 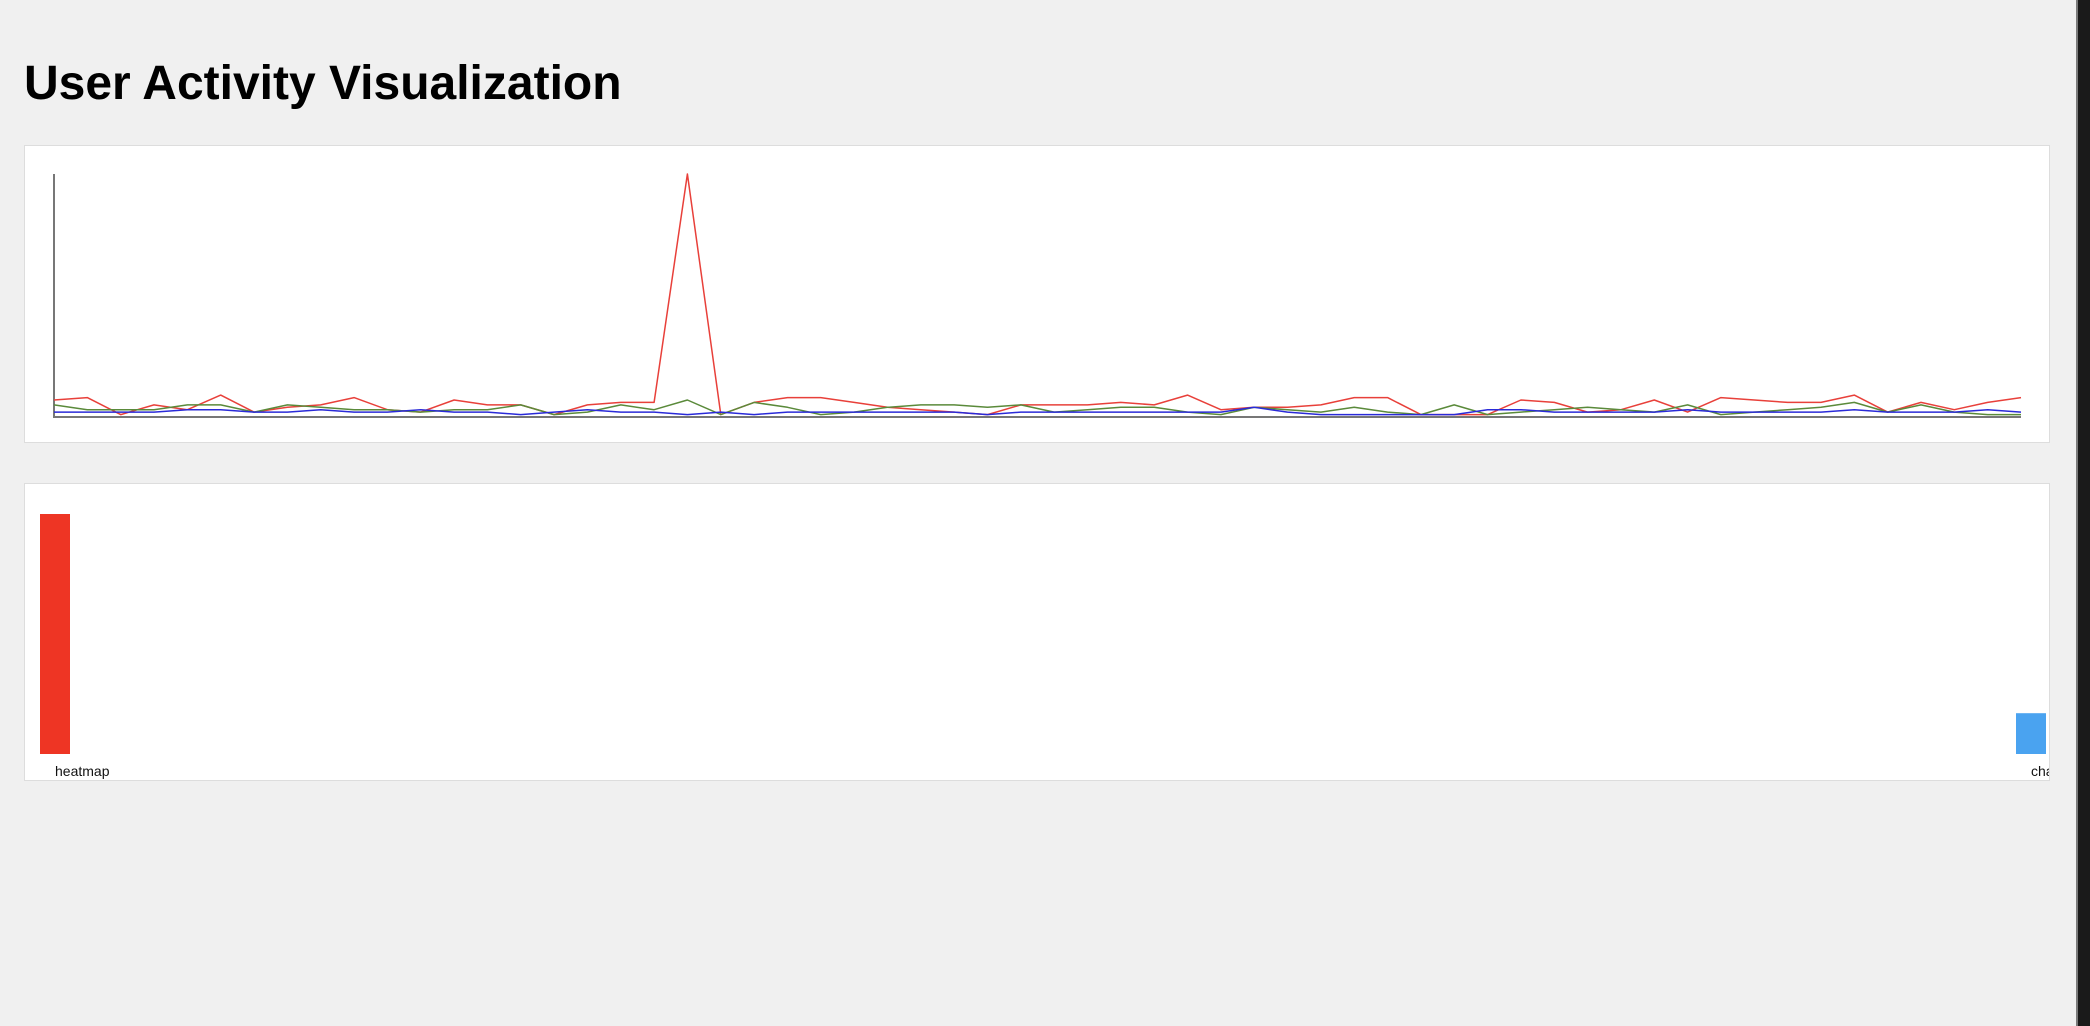 What do you see at coordinates (55, 634) in the screenshot?
I see `bar-heatmap` at bounding box center [55, 634].